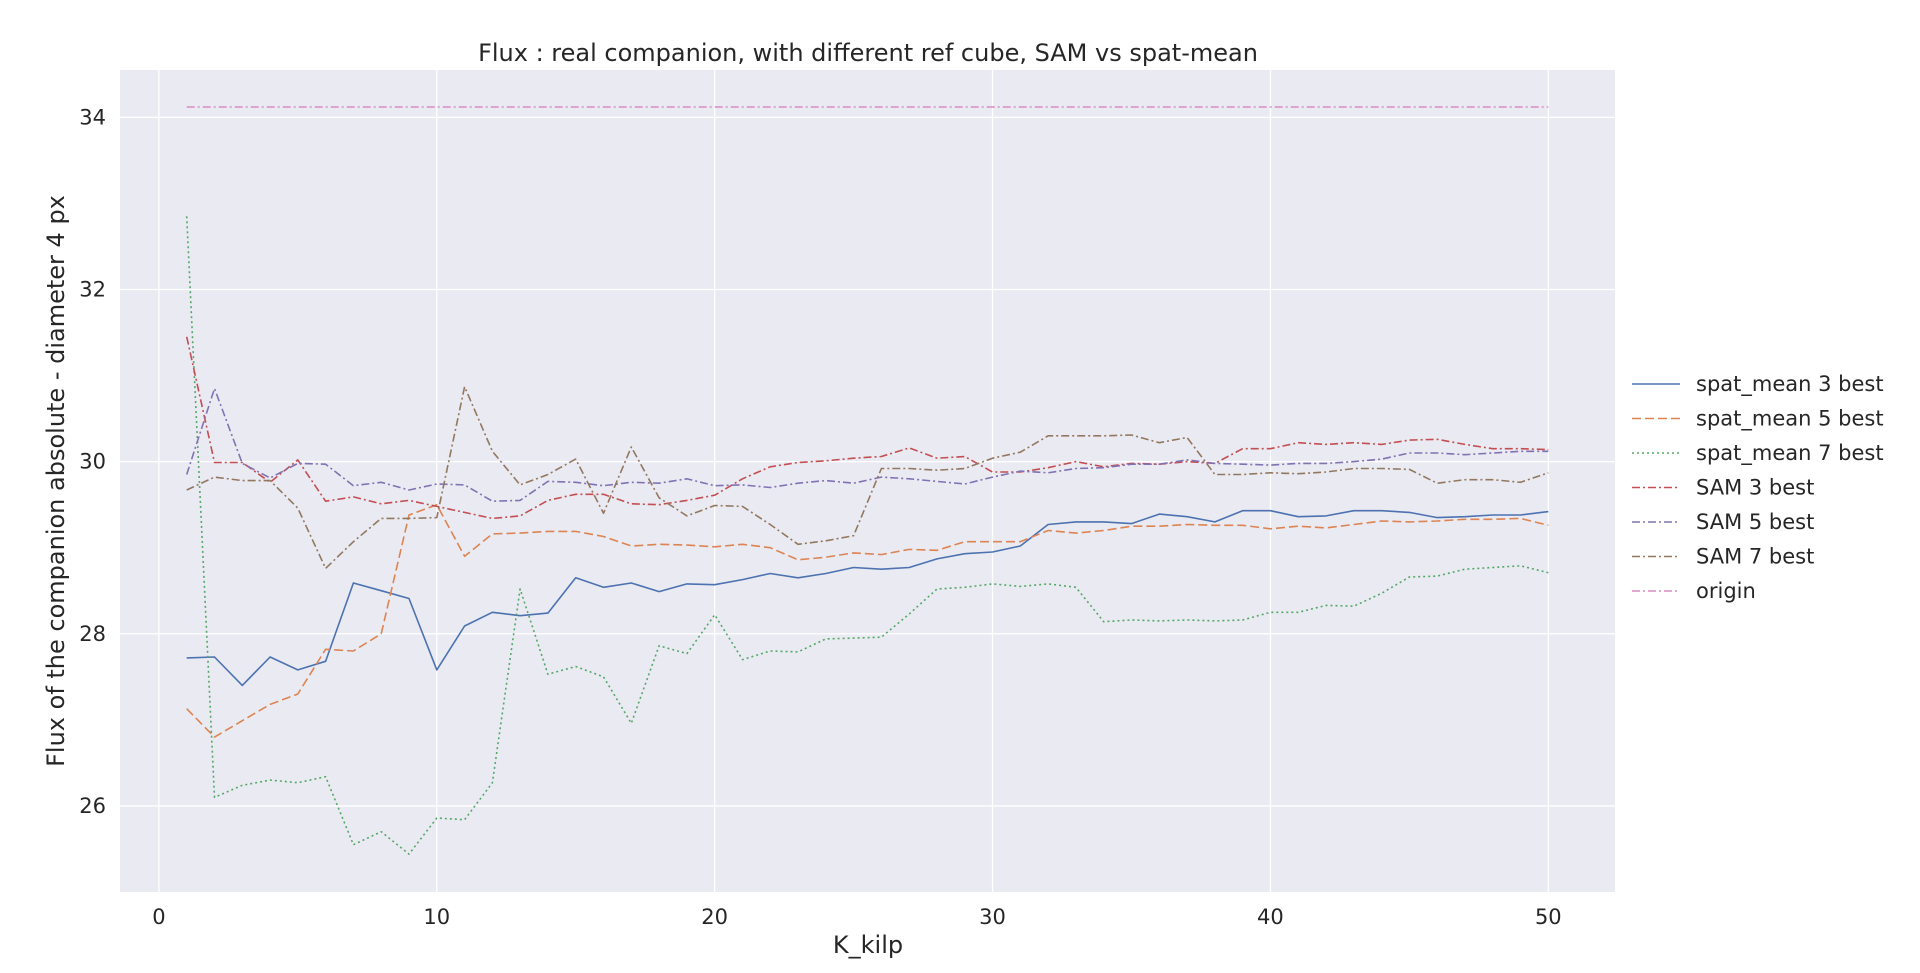 This screenshot has width=1920, height=973. What do you see at coordinates (1548, 917) in the screenshot?
I see `x-tick-label: 50` at bounding box center [1548, 917].